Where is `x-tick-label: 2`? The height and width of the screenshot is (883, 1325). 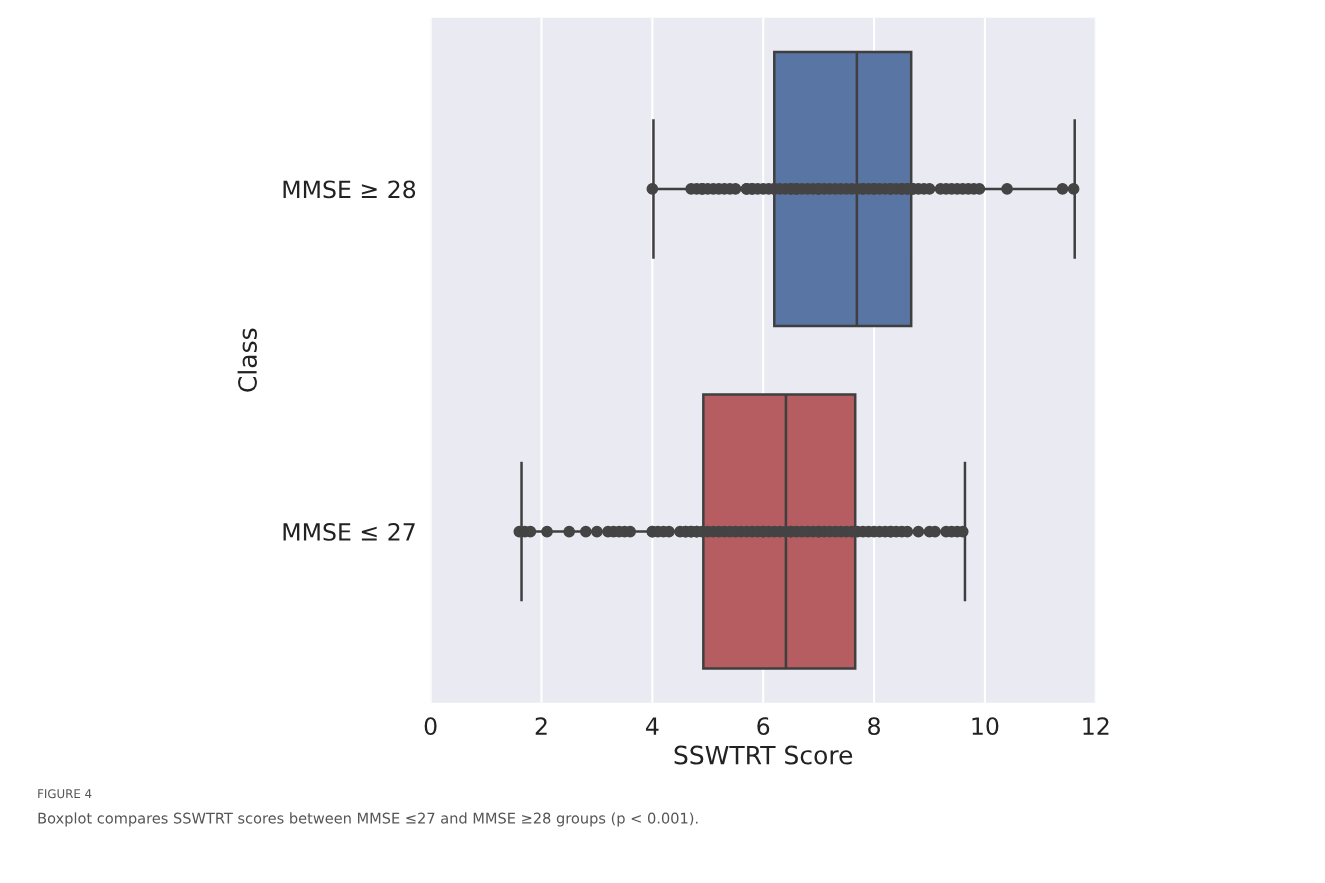
x-tick-label: 2 is located at coordinates (541, 726).